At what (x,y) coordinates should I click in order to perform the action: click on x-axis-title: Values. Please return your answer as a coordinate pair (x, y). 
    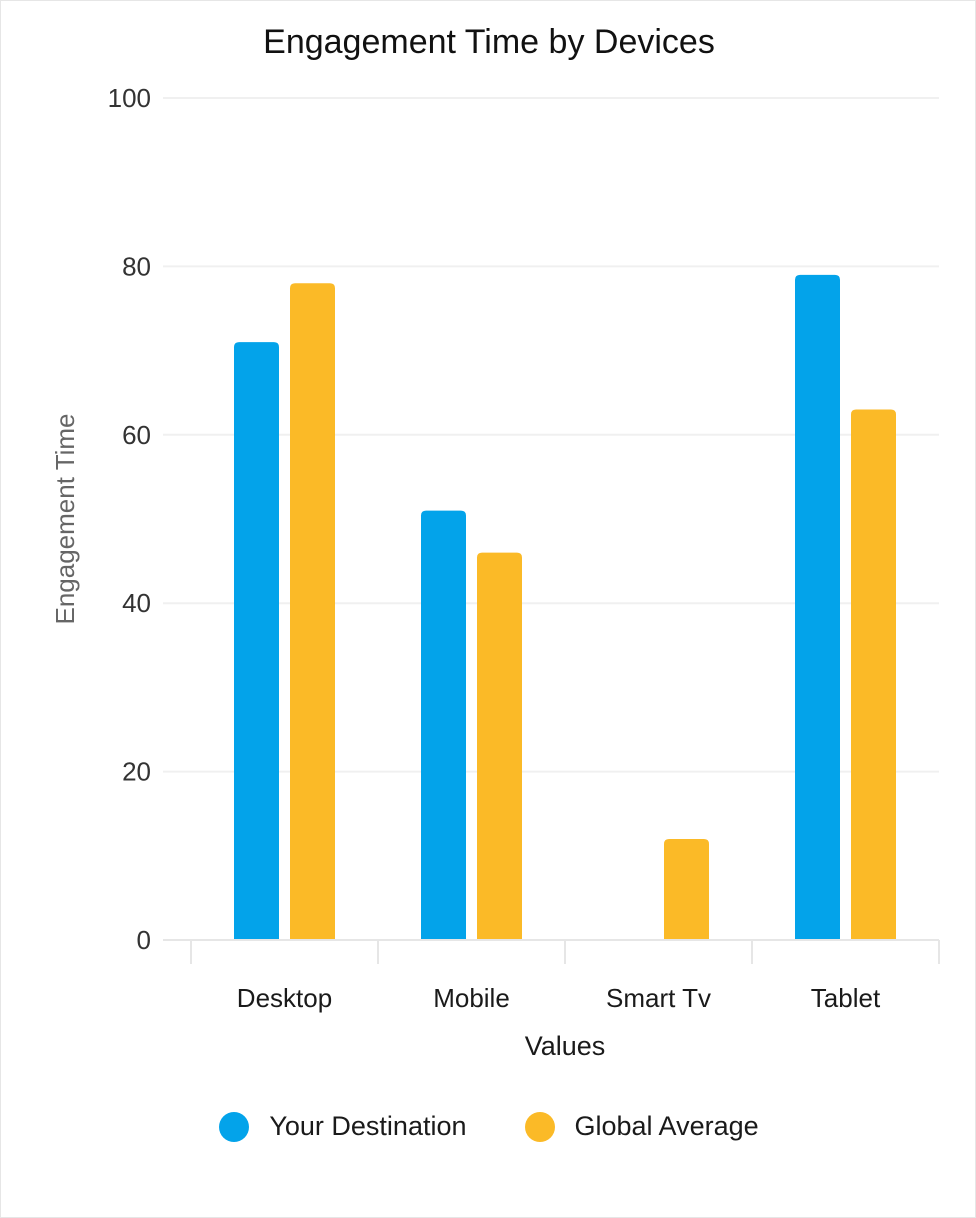
    Looking at the image, I should click on (565, 1046).